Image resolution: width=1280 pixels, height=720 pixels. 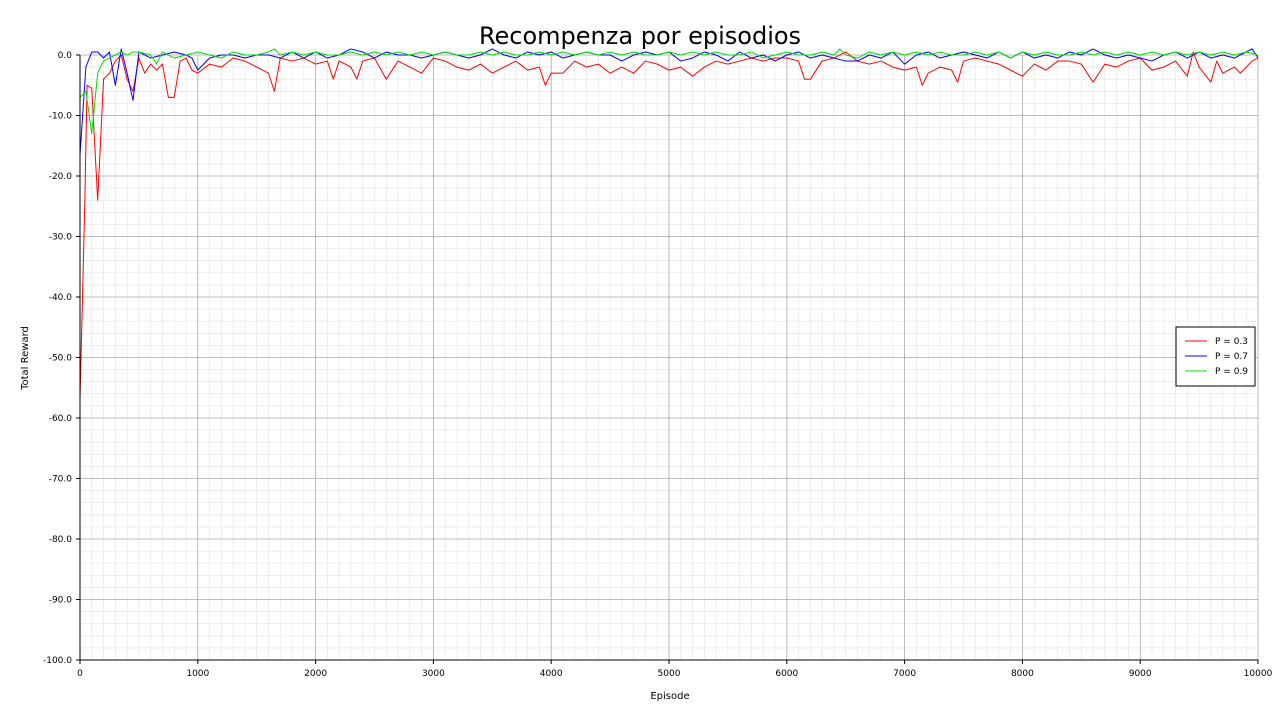 I want to click on y-tick-label: -10.0, so click(x=61, y=117).